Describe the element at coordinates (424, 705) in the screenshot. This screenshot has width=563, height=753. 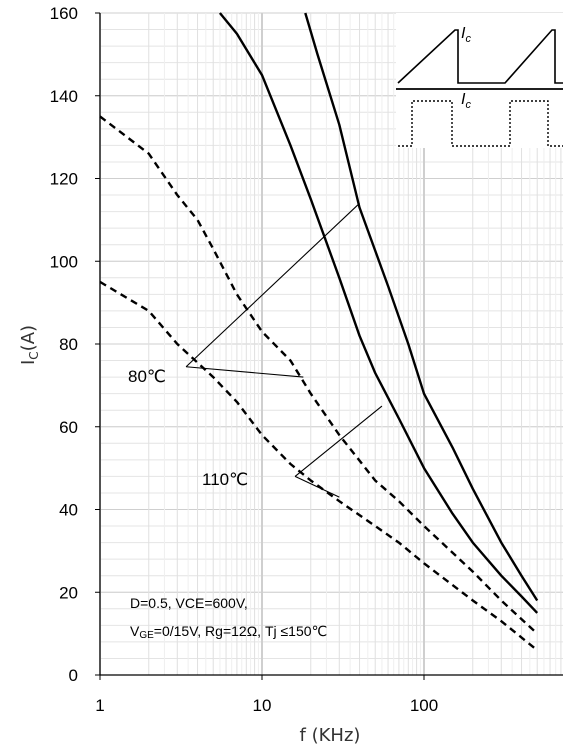
I see `x-tick-label: 100` at that location.